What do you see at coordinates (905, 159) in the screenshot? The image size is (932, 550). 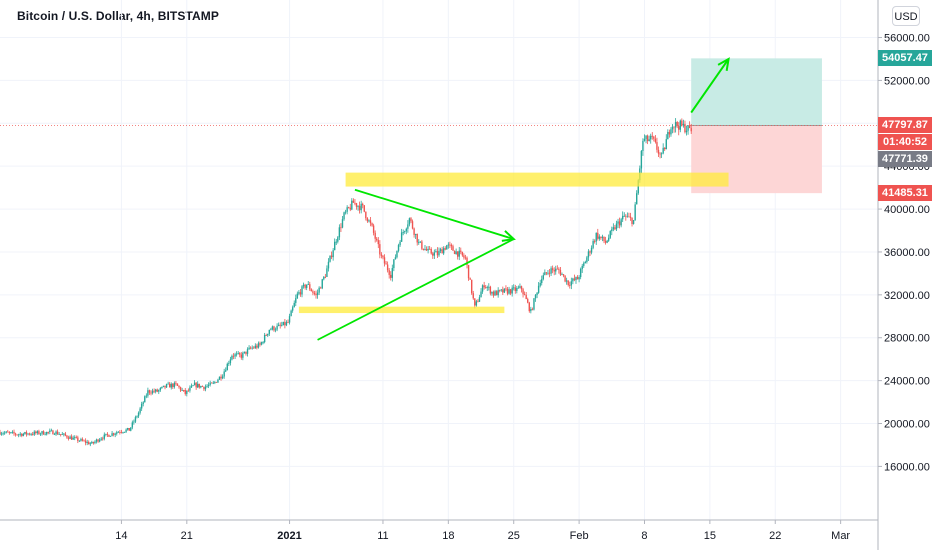 I see `price-tag: 47771.39` at bounding box center [905, 159].